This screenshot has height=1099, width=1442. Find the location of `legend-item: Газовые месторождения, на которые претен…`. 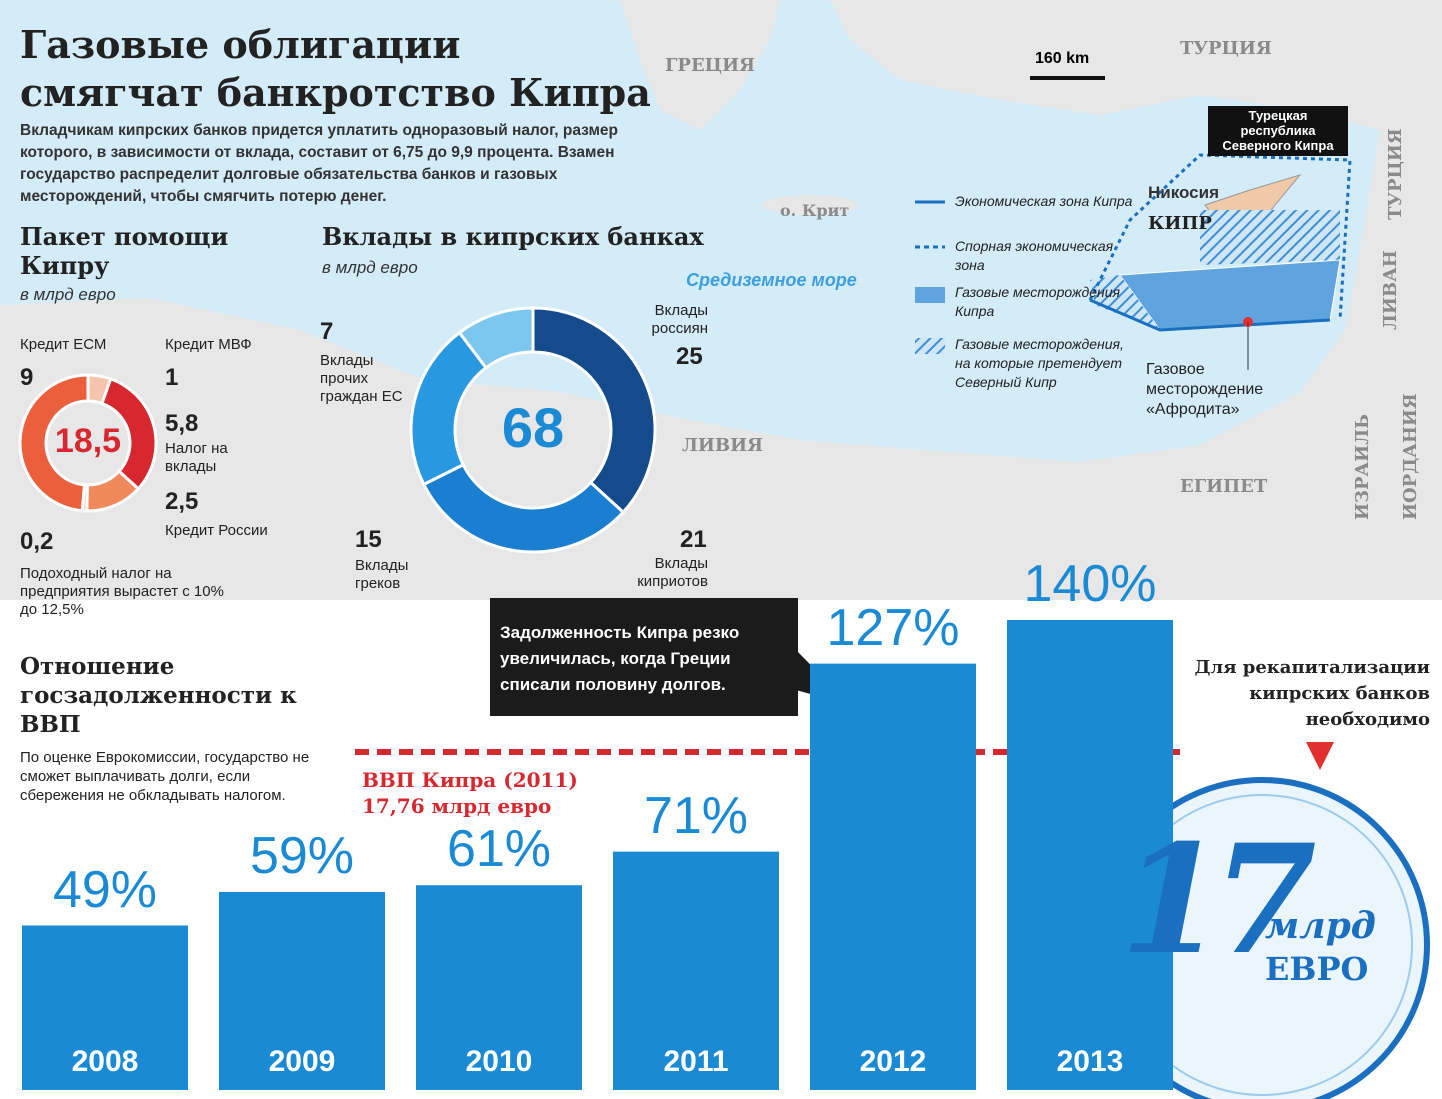

legend-item: Газовые месторождения, на которые претен… is located at coordinates (1039, 363).